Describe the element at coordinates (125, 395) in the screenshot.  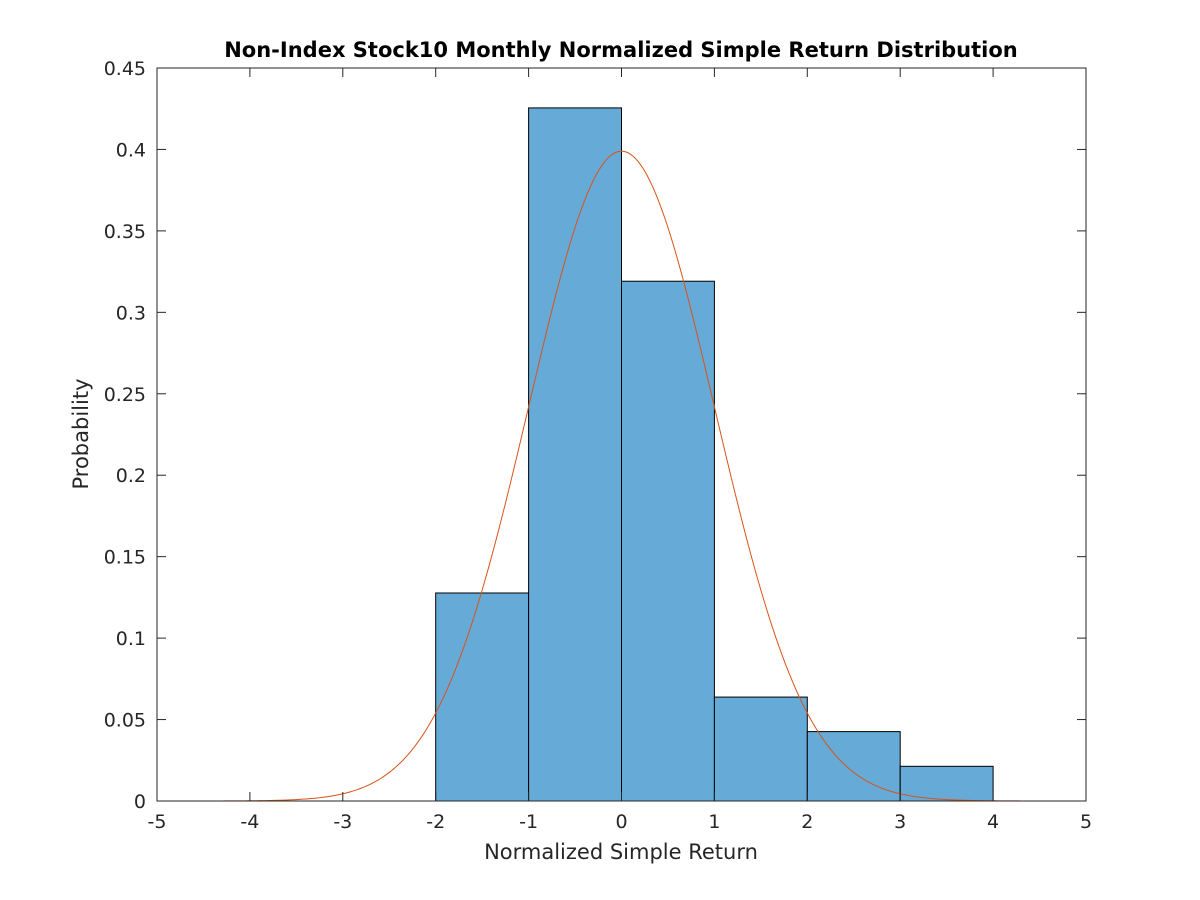
I see `y-tick-label: 0.25` at that location.